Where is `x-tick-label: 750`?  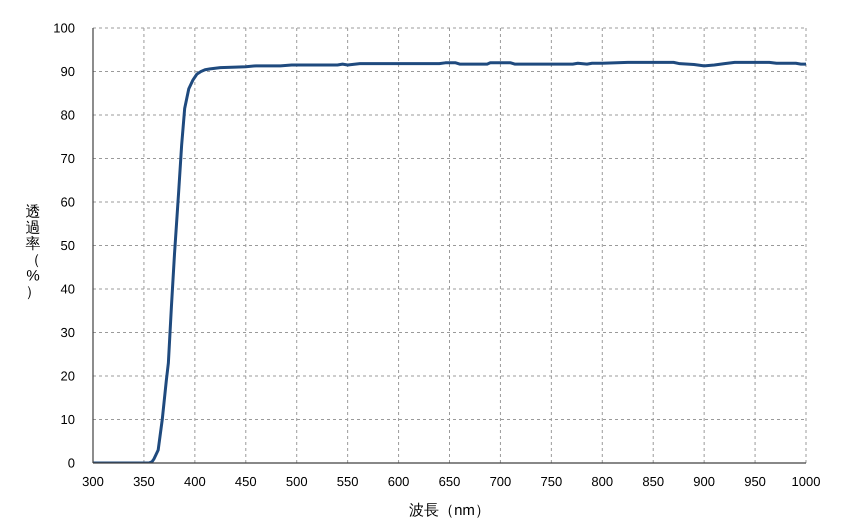 x-tick-label: 750 is located at coordinates (551, 482).